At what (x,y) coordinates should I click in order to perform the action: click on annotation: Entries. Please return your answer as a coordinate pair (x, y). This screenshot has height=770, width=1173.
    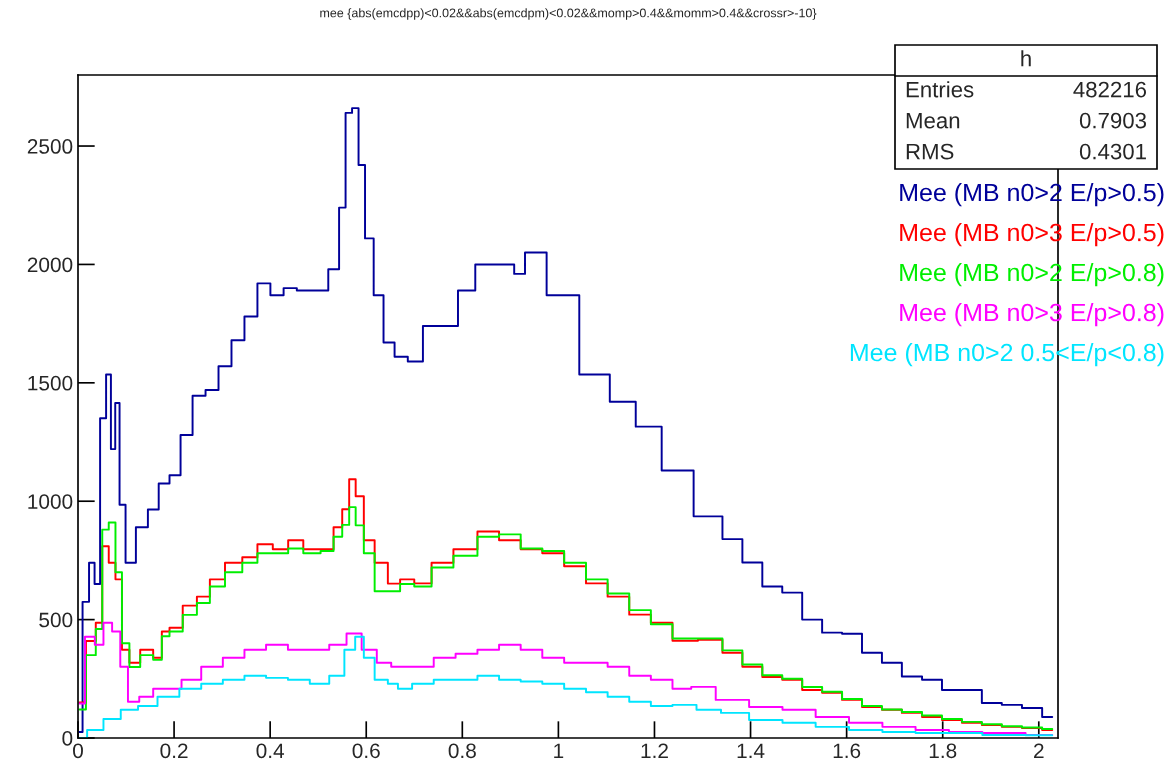
    Looking at the image, I should click on (940, 89).